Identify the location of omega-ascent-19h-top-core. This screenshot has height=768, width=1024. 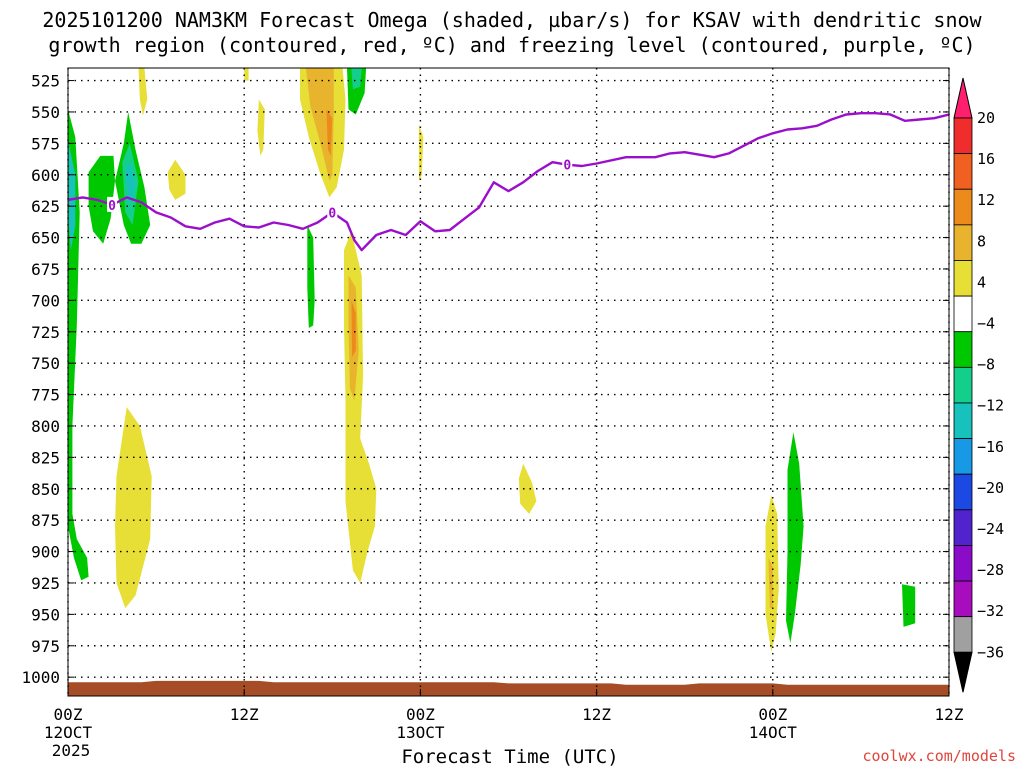
(356, 79).